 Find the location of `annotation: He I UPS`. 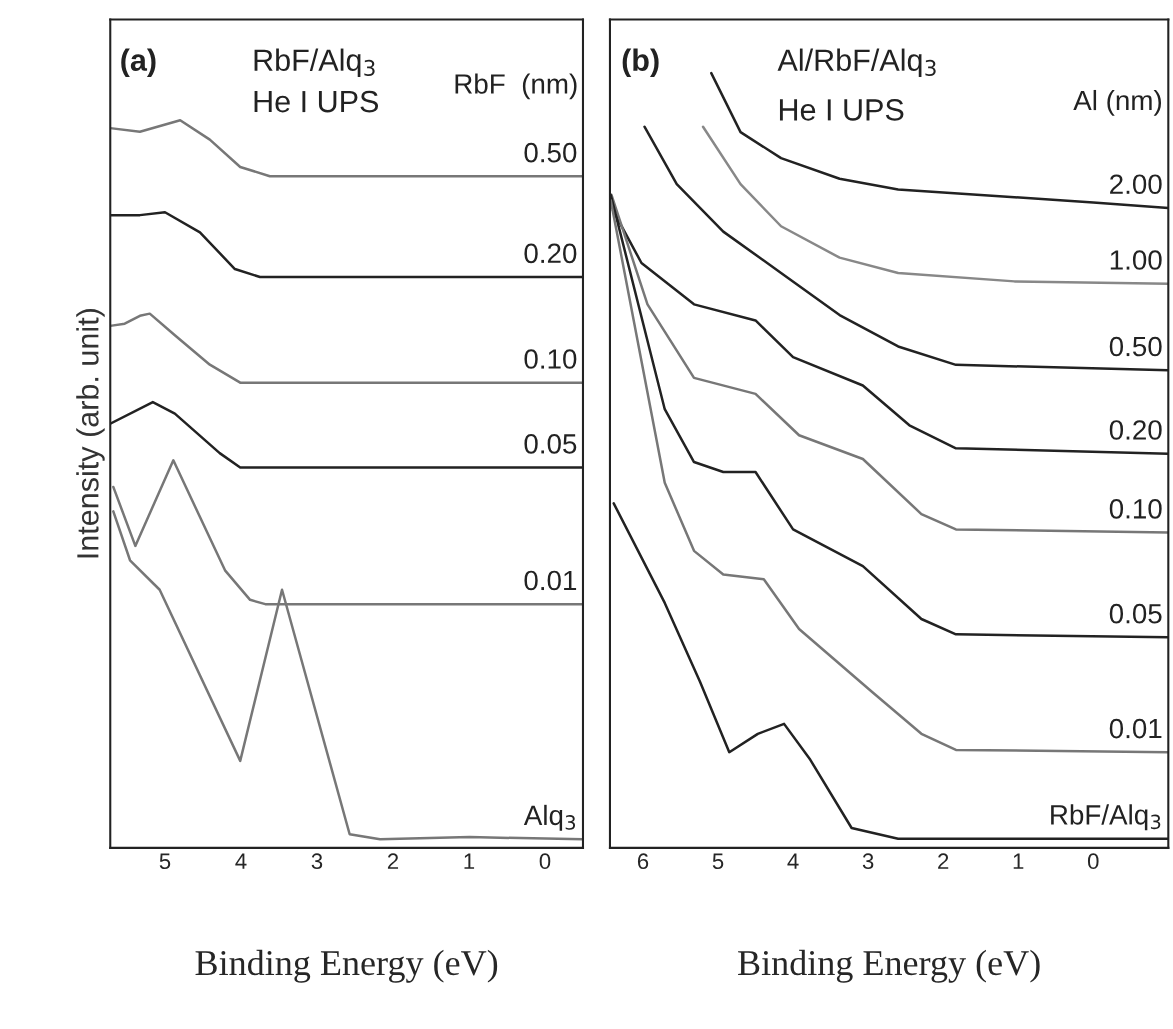

annotation: He I UPS is located at coordinates (841, 110).